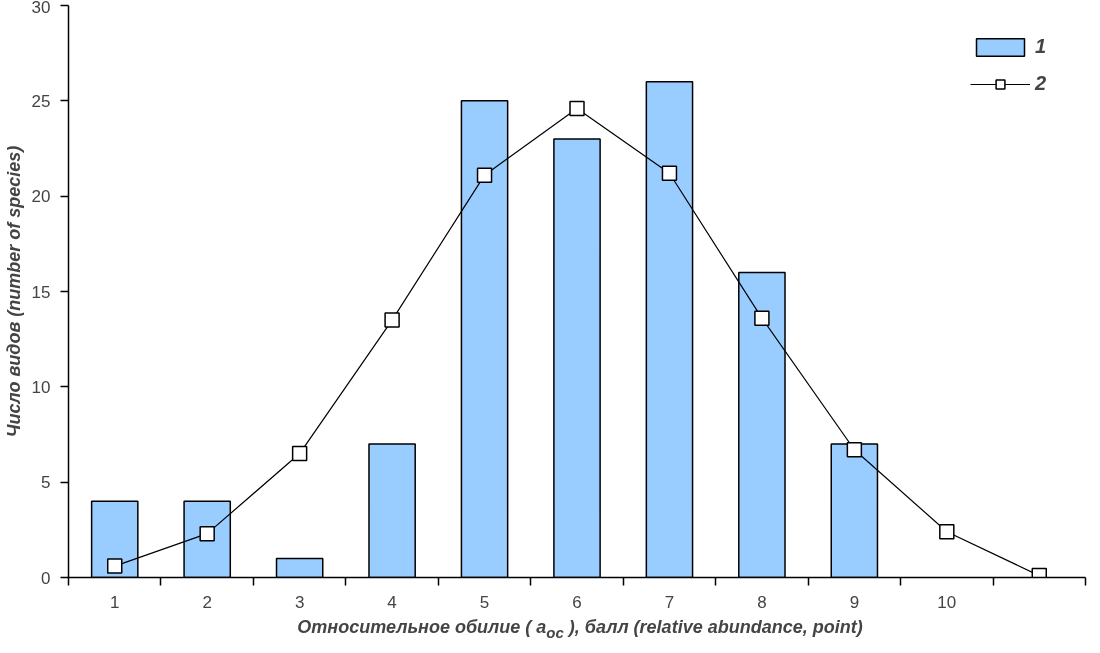 The height and width of the screenshot is (653, 1100). What do you see at coordinates (41, 101) in the screenshot?
I see `y-tick-label: 25` at bounding box center [41, 101].